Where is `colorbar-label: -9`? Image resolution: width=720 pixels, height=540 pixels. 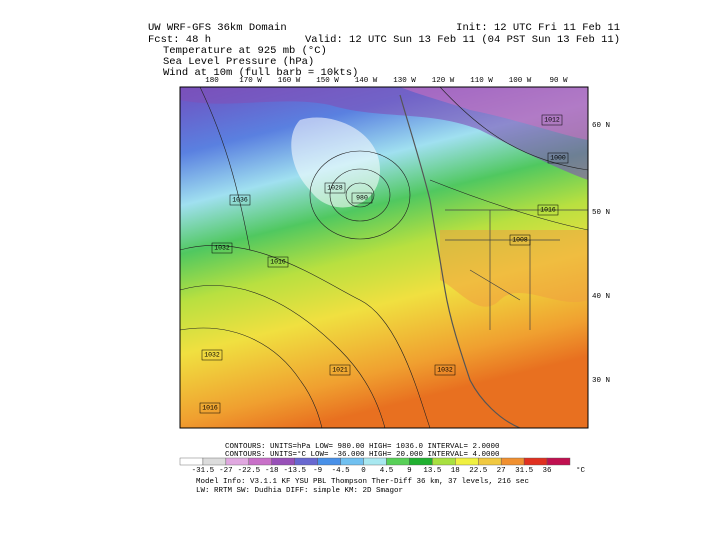 colorbar-label: -9 is located at coordinates (317, 471).